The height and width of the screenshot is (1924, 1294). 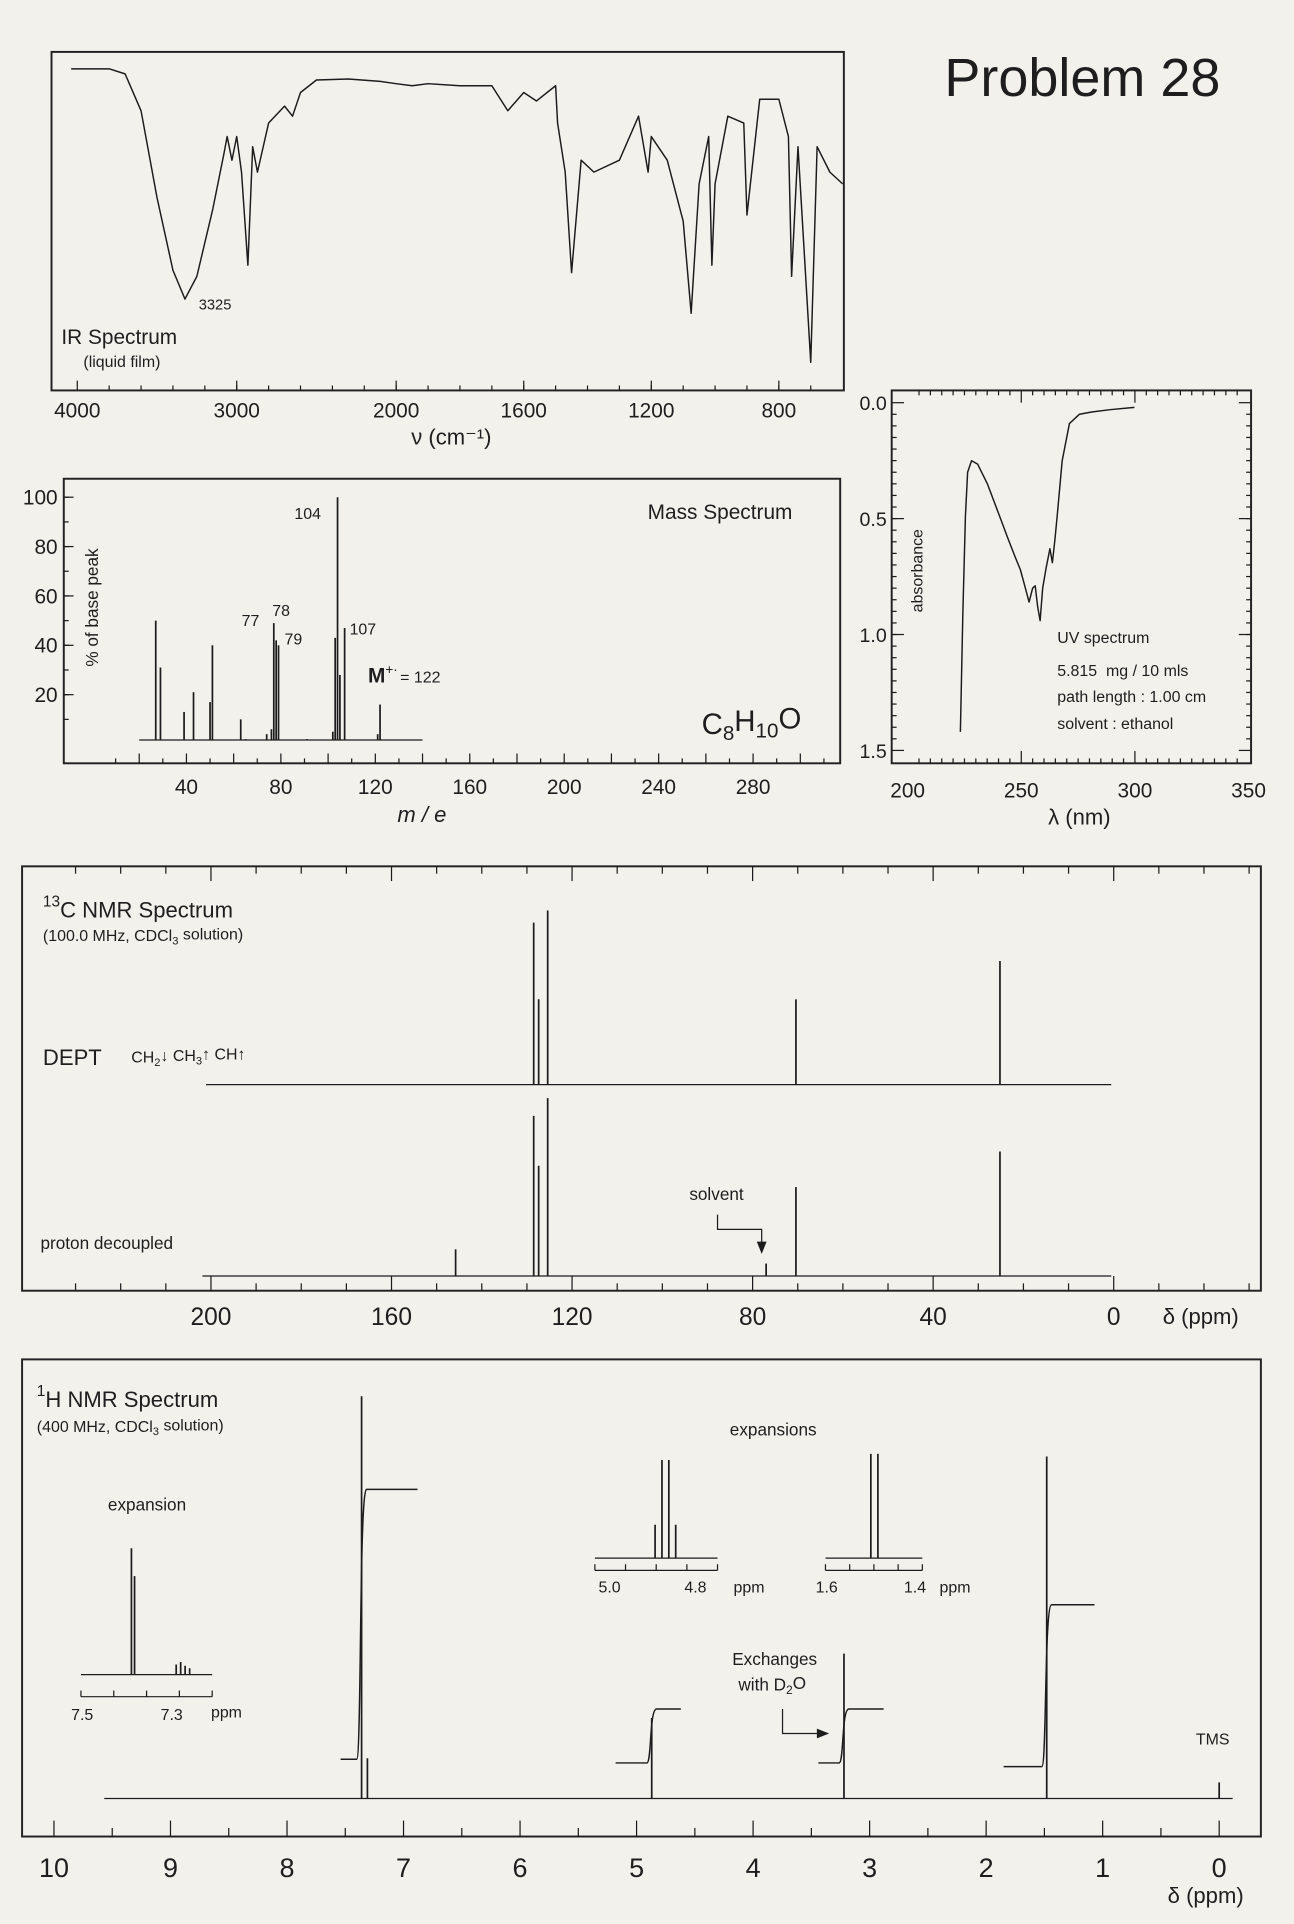 What do you see at coordinates (658, 787) in the screenshot?
I see `ms-x-tick-label: 240` at bounding box center [658, 787].